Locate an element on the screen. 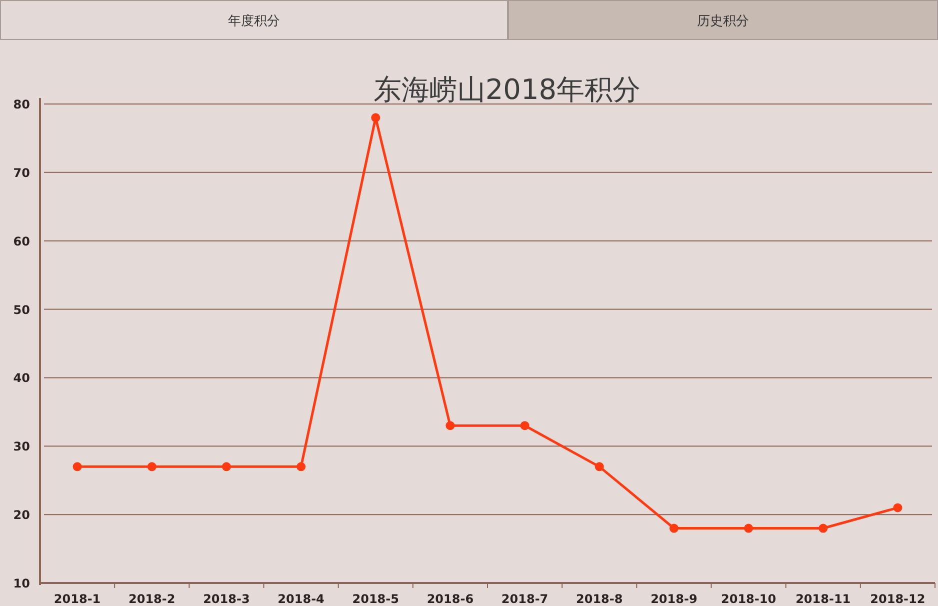 The image size is (938, 606). x-tick-label: 2018-9 is located at coordinates (674, 599).